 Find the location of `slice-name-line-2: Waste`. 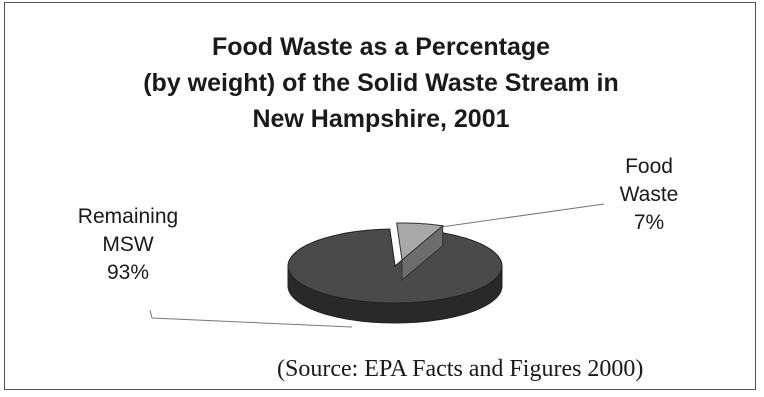

slice-name-line-2: Waste is located at coordinates (649, 194).